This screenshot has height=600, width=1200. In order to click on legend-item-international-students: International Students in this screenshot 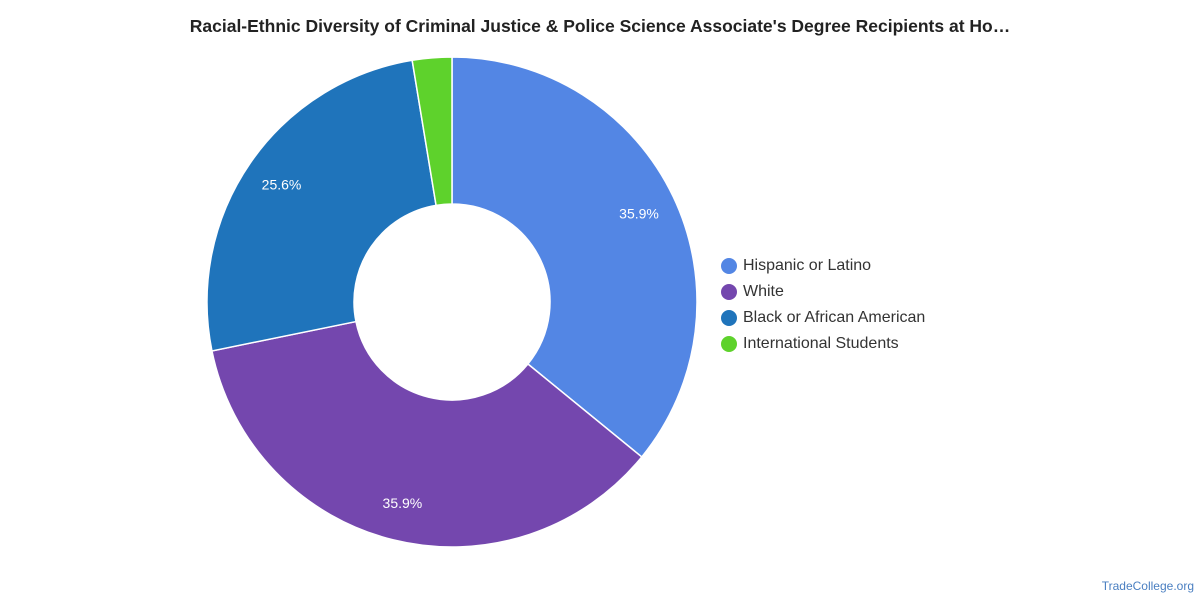, I will do `click(823, 344)`.